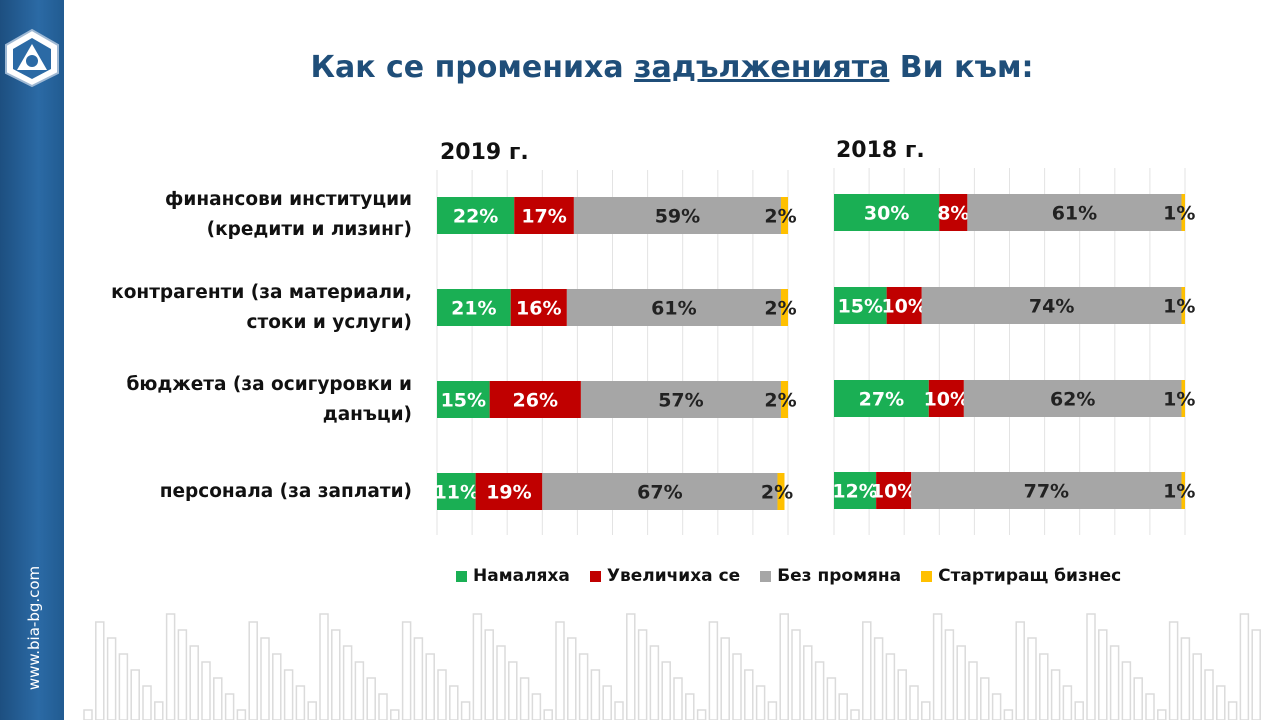  I want to click on data-label: 15%, so click(463, 401).